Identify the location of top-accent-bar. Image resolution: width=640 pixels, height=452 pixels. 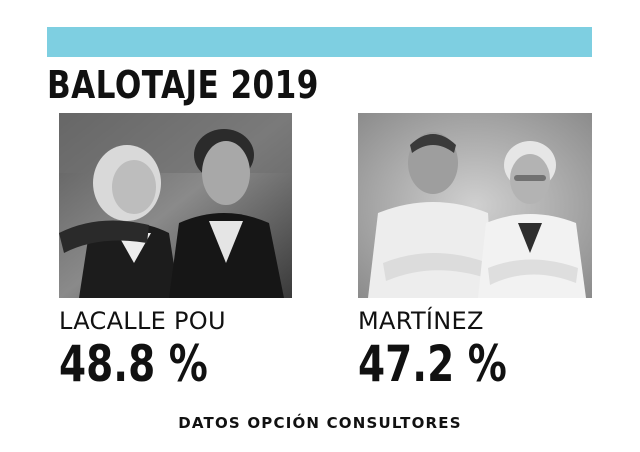
(319, 42).